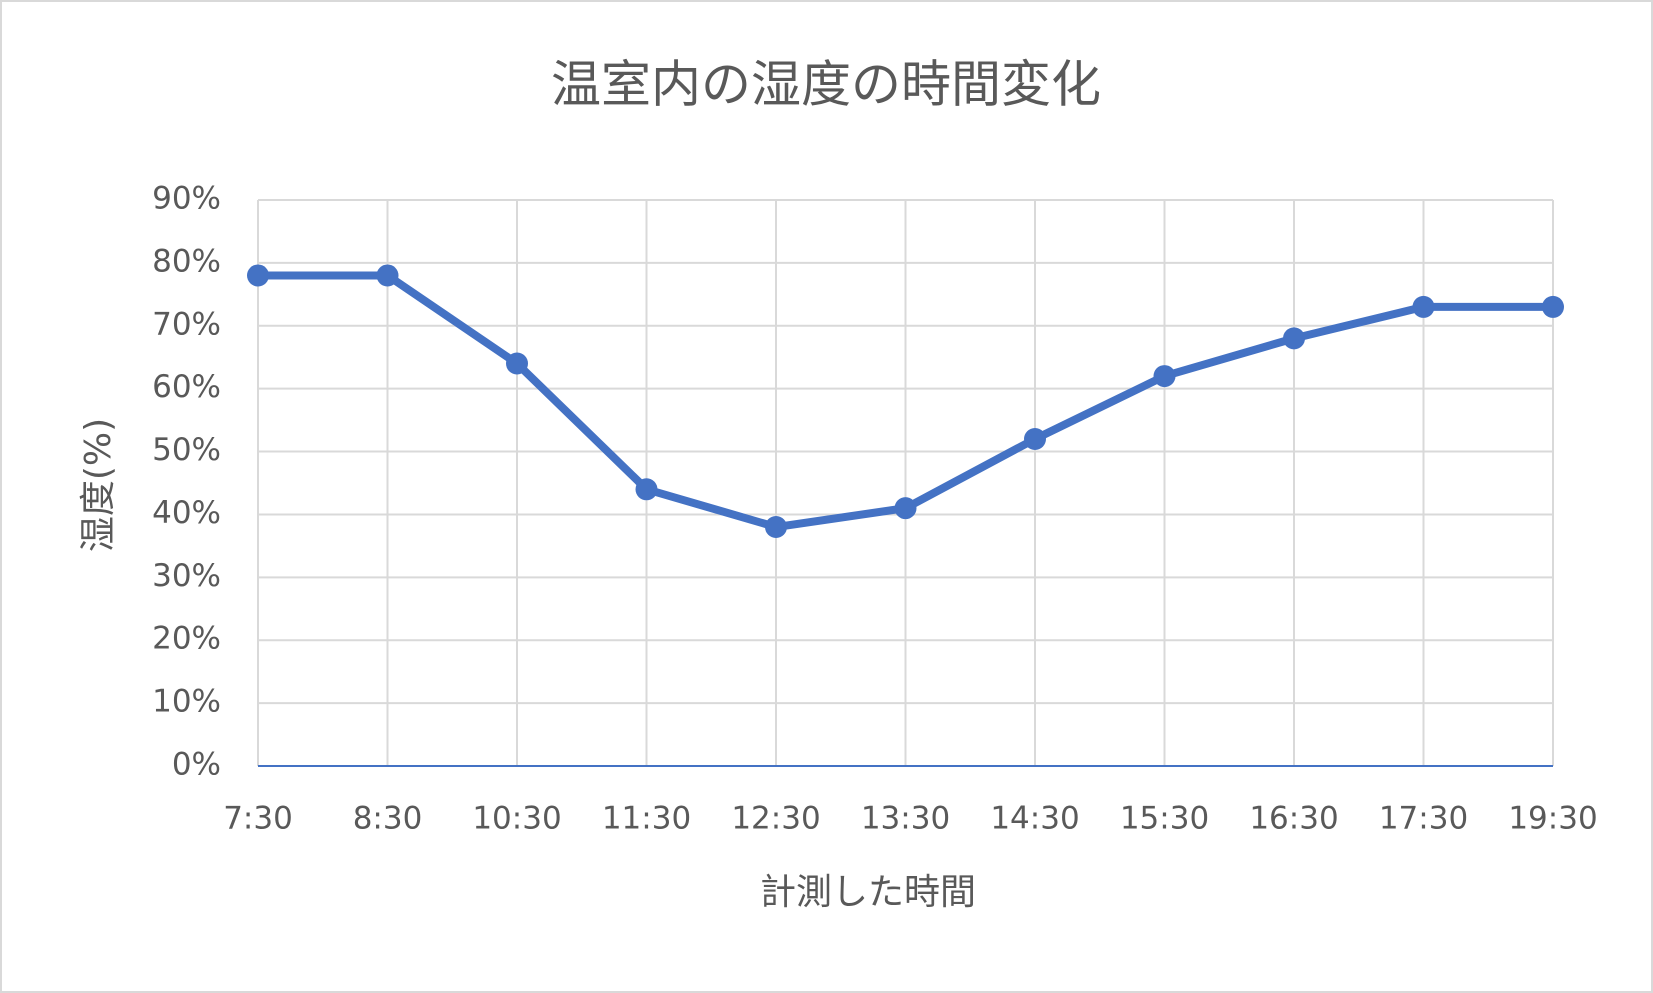  I want to click on y-tick-label: 50%, so click(186, 450).